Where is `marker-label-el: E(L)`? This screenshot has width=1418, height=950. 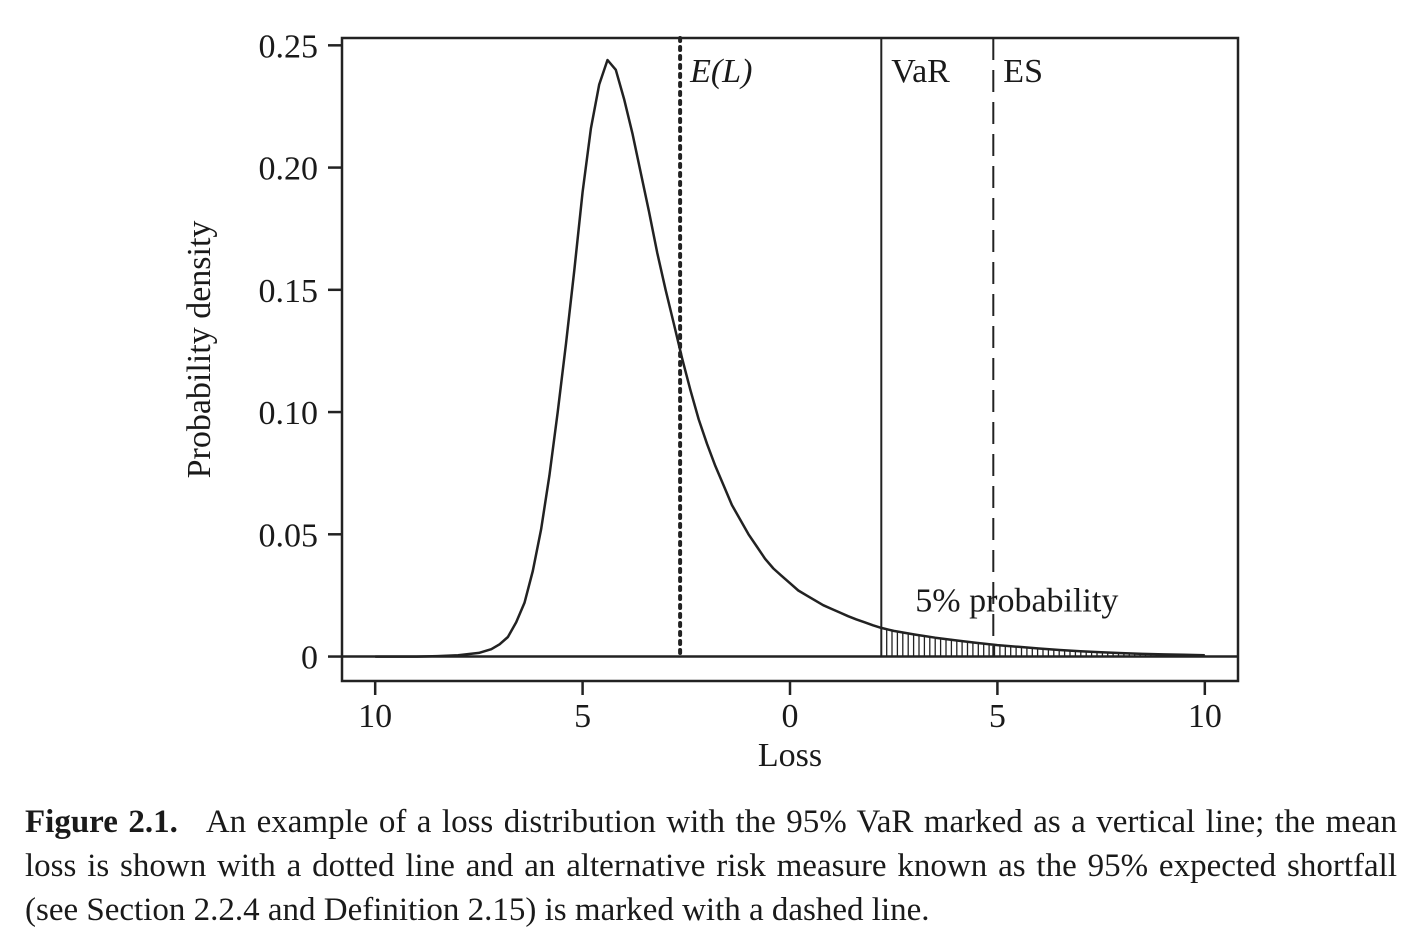 marker-label-el: E(L) is located at coordinates (720, 71).